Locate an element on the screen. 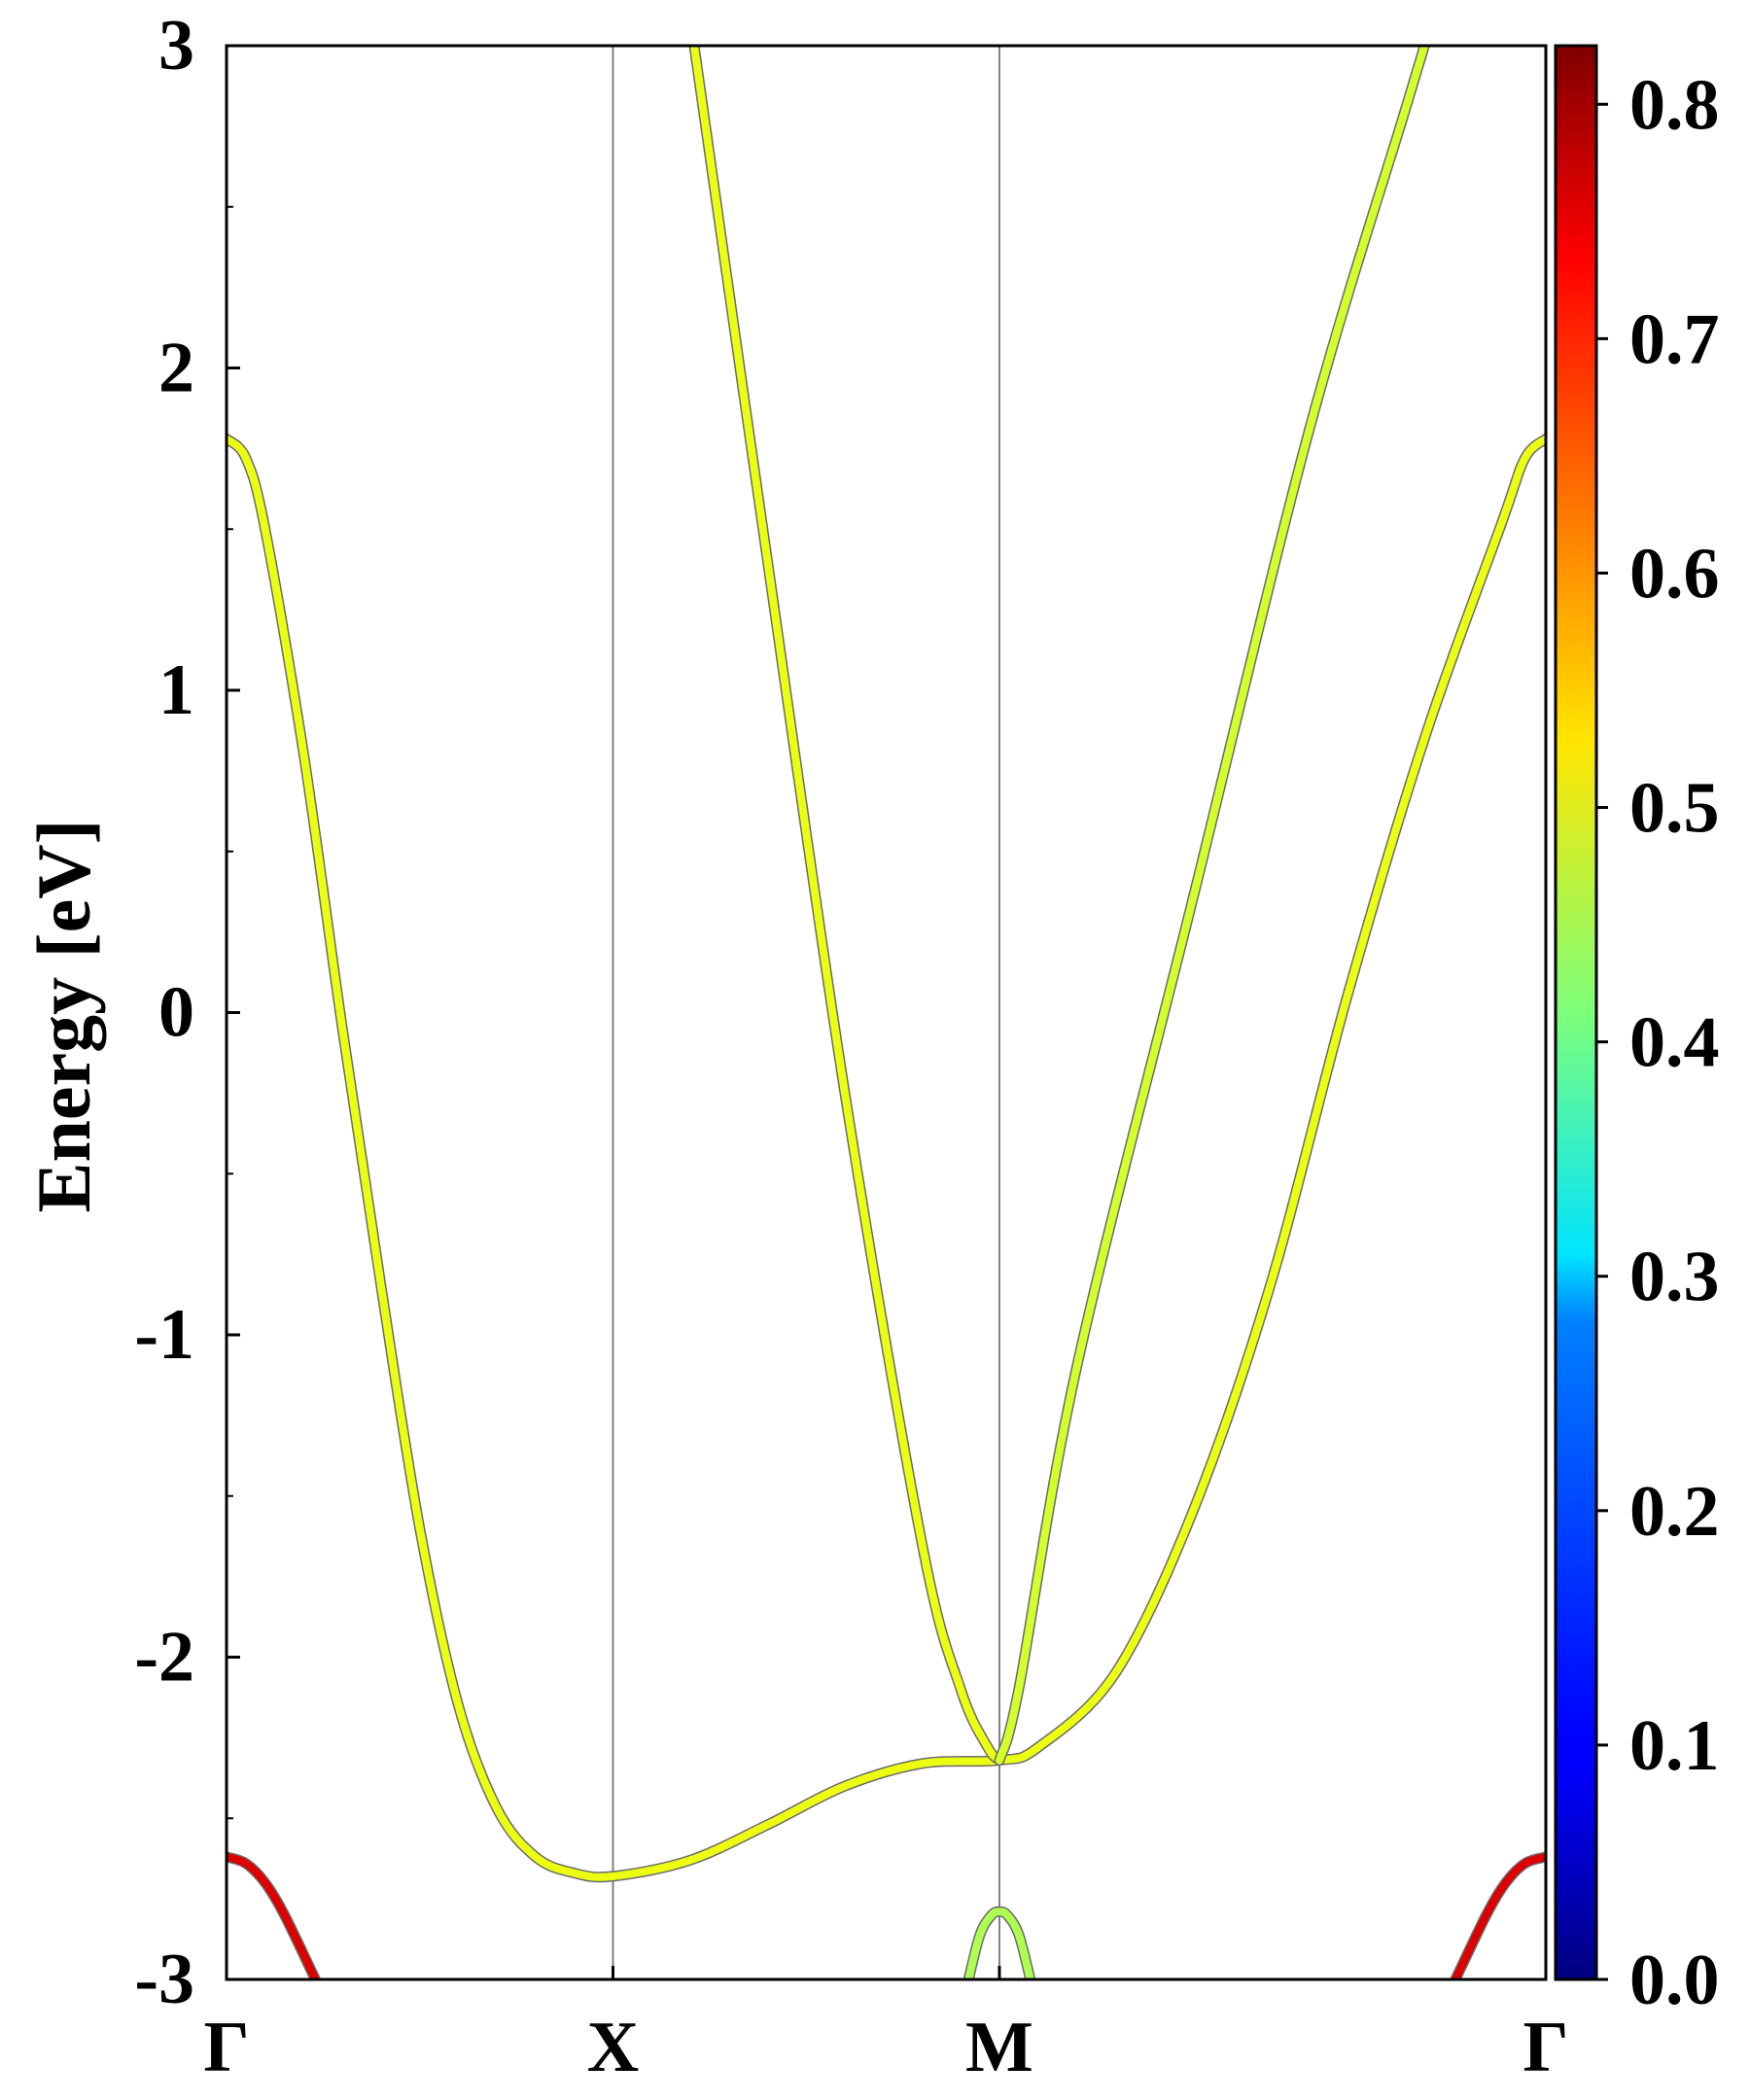 This screenshot has width=1750, height=2100. y-tick-label: 1 is located at coordinates (176, 690).